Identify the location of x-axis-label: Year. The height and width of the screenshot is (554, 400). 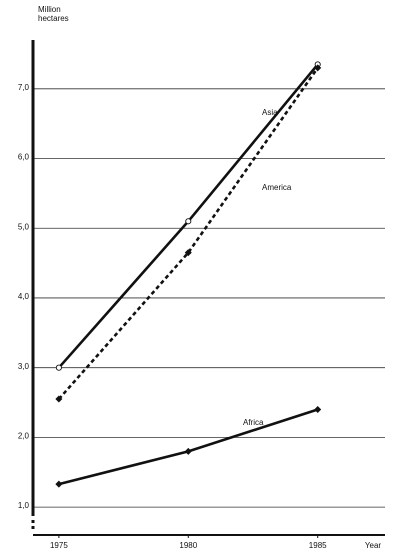
(373, 545).